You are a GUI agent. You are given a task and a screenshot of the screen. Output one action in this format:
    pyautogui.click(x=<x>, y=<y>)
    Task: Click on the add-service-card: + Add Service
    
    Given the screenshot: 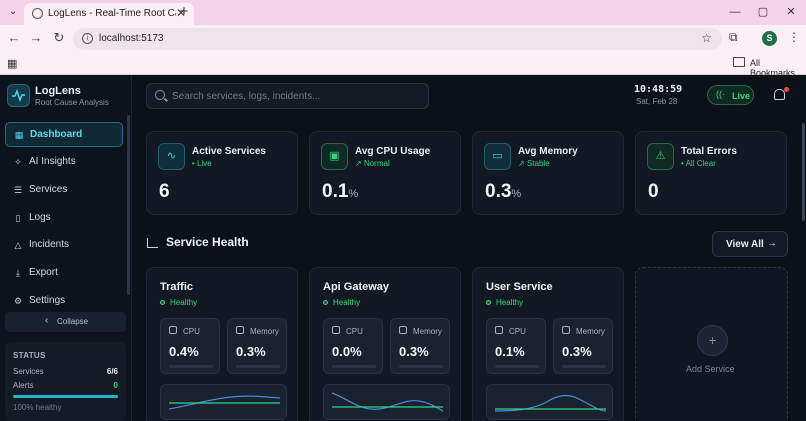 What is the action you would take?
    pyautogui.click(x=711, y=344)
    